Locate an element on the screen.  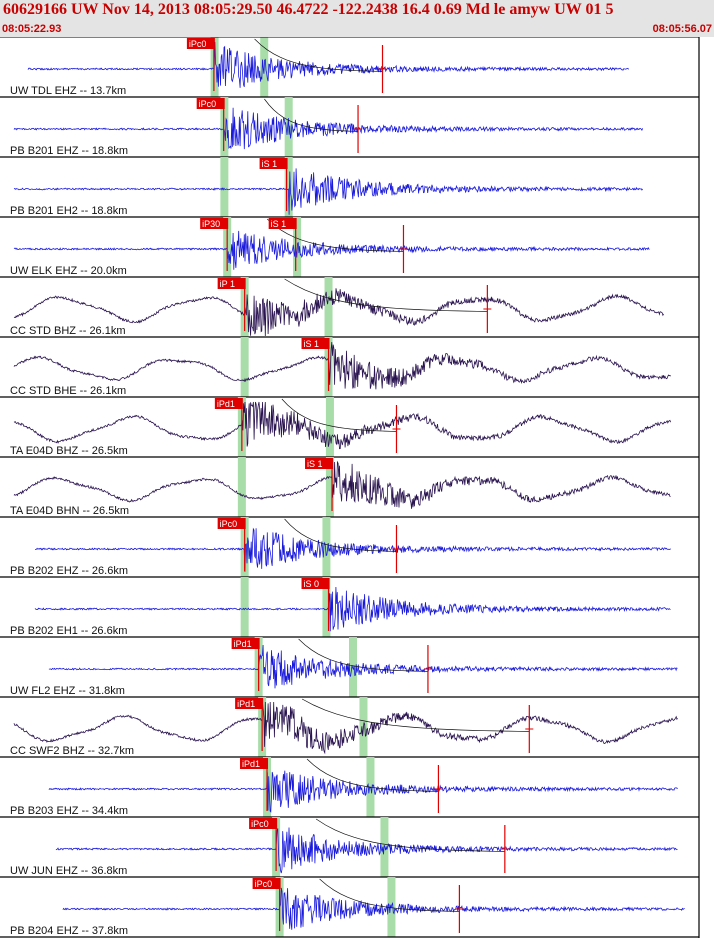
trace-panel: iS 0 PB B202 EH1 -- 26.6km is located at coordinates (349, 607).